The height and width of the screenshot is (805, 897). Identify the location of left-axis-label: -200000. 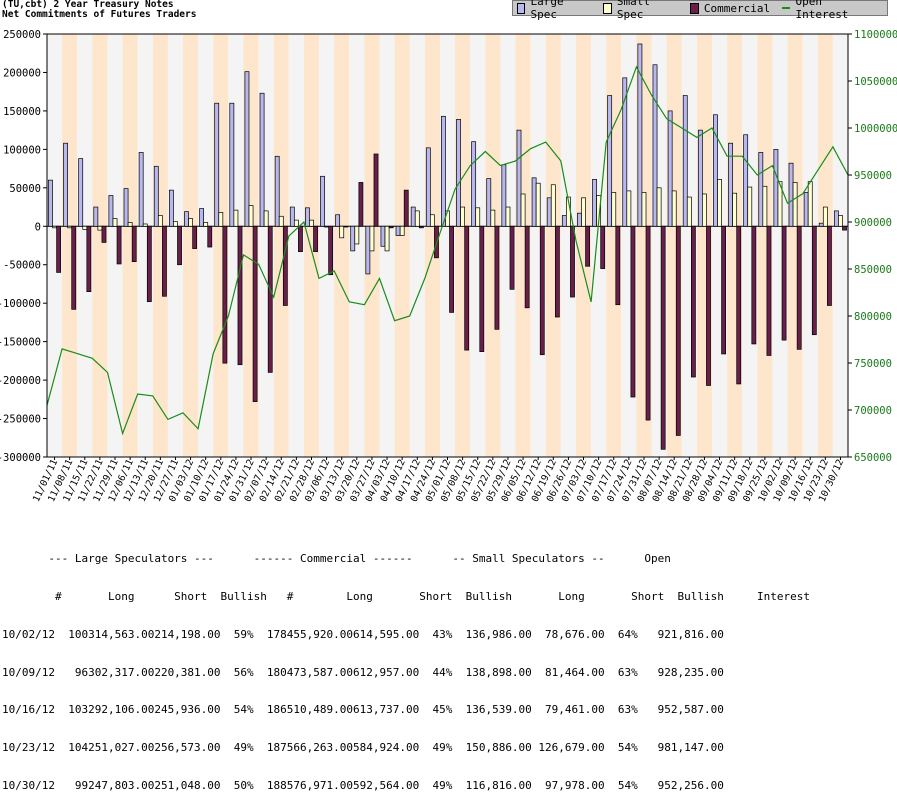
(20, 381).